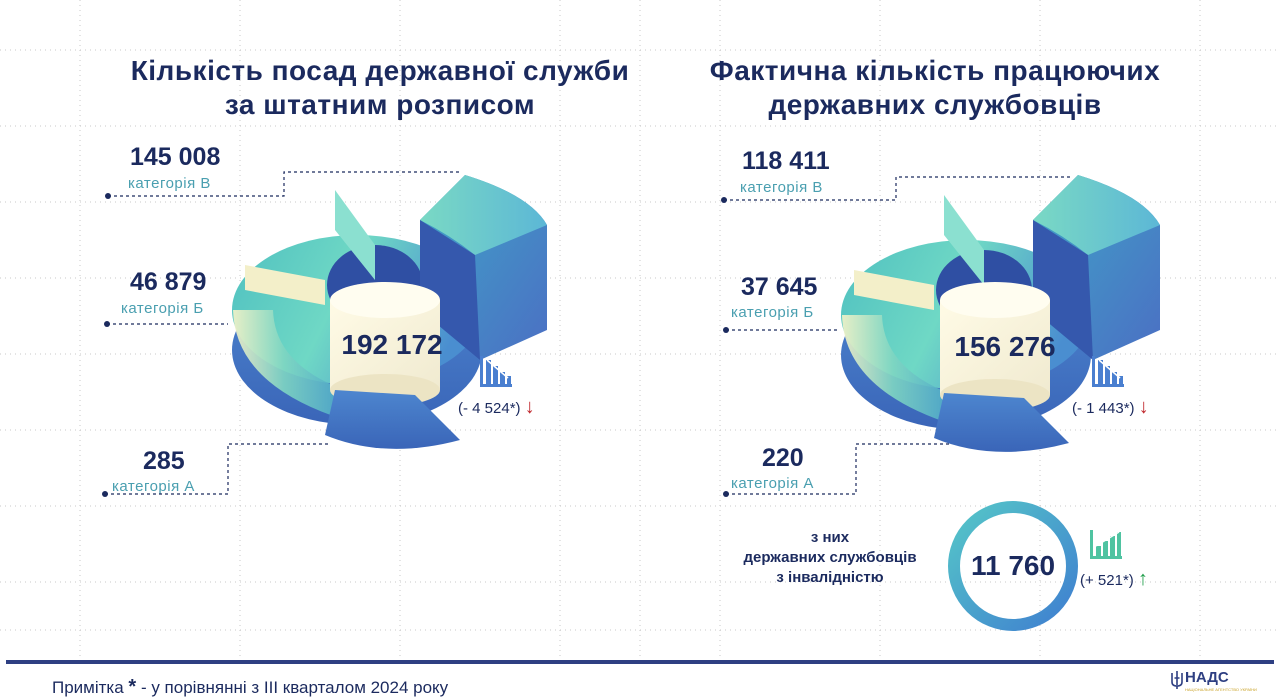 Image resolution: width=1280 pixels, height=699 pixels. What do you see at coordinates (1001, 422) in the screenshot?
I see `right-donut-segment-lower` at bounding box center [1001, 422].